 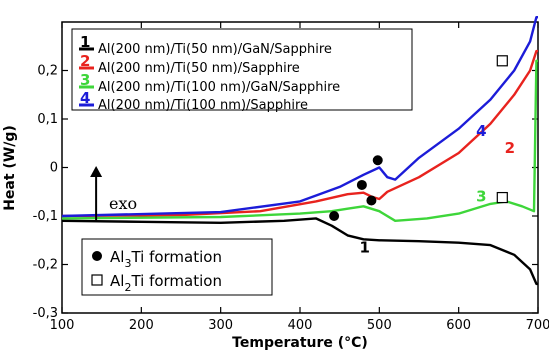 I want to click on marker-legend: Al3Ti formation Al2Ti formation, so click(x=177, y=267).